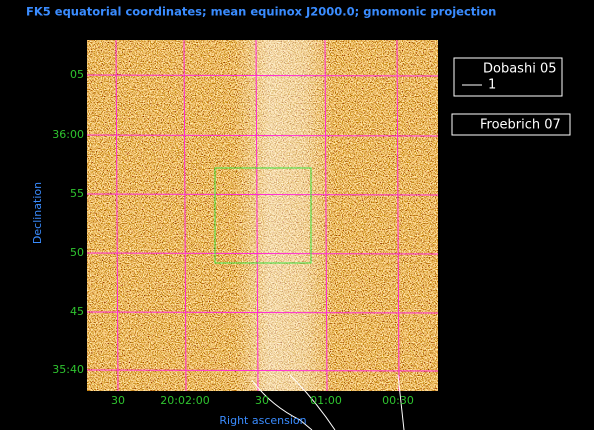 The image size is (594, 430). I want to click on legend: Dobashi 05 1 Froebrich 07, so click(511, 96).